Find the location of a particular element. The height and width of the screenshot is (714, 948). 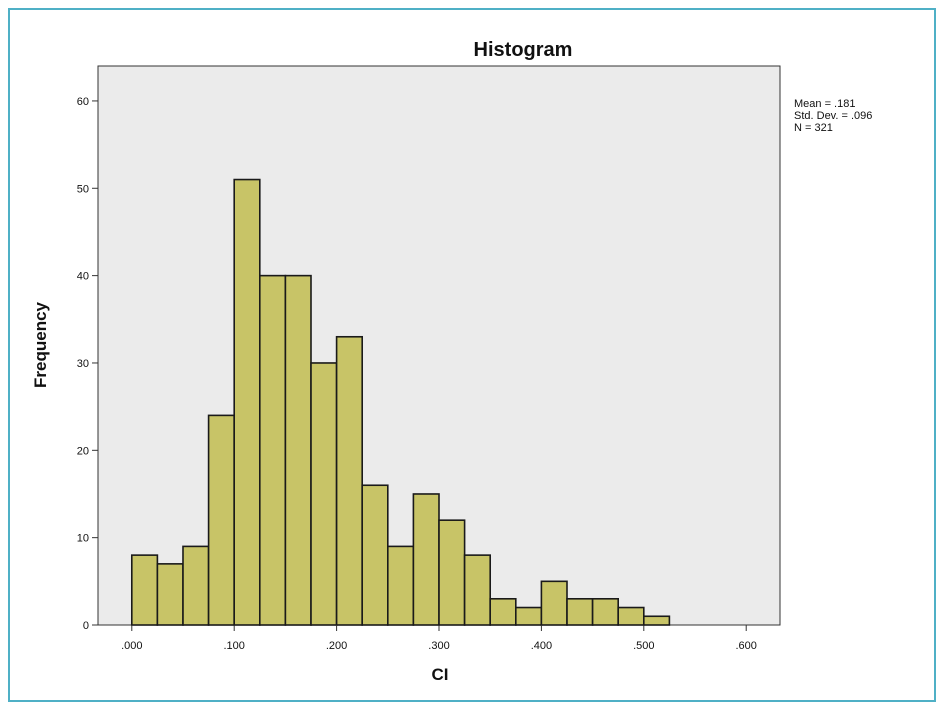

stats-line: Std. Dev. = .096 is located at coordinates (833, 116).